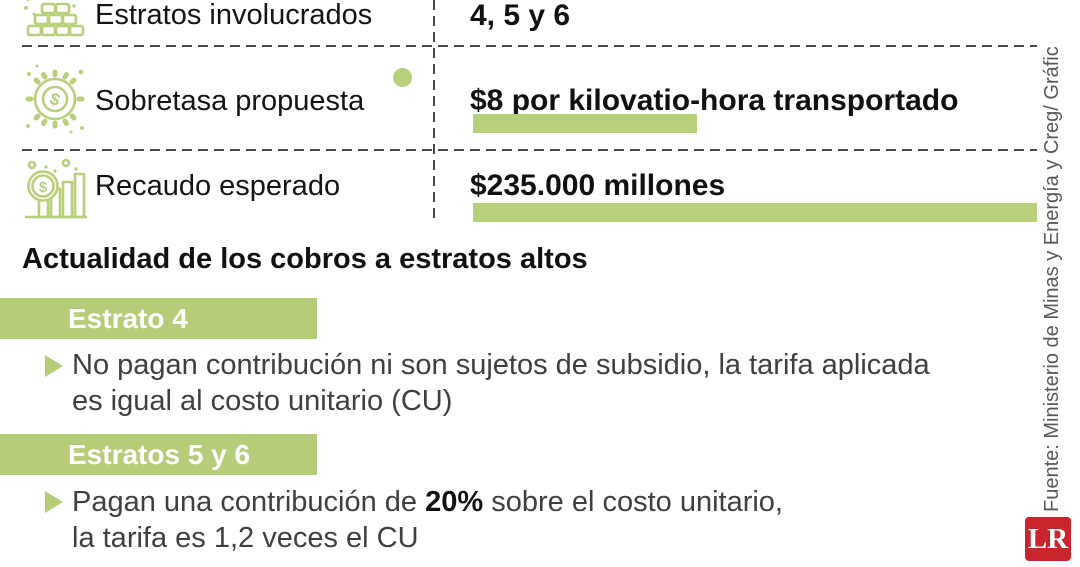 The width and height of the screenshot is (1080, 567). Describe the element at coordinates (245, 538) in the screenshot. I see `estratos-5-6-line-2: la tarifa es 1,2 veces el CU` at that location.